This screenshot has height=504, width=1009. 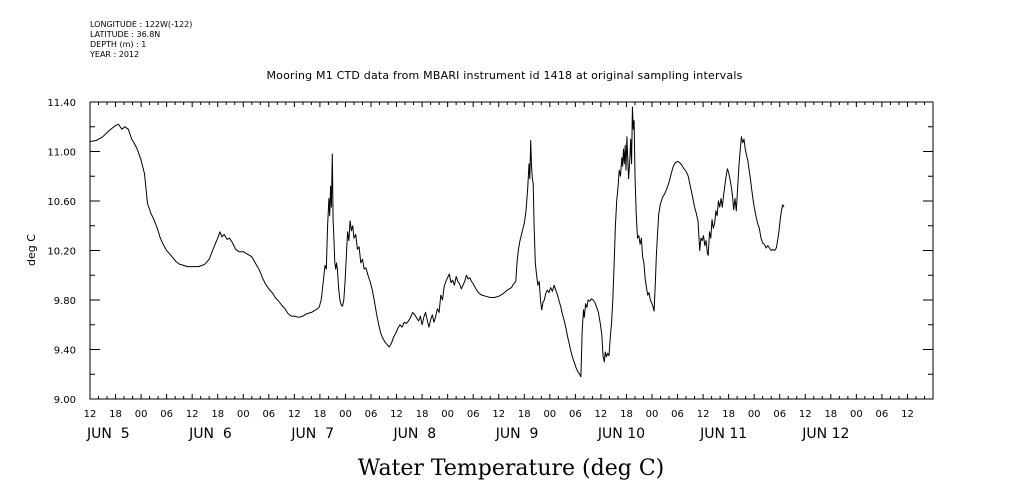 What do you see at coordinates (65, 351) in the screenshot?
I see `y-tick-label: 9.40` at bounding box center [65, 351].